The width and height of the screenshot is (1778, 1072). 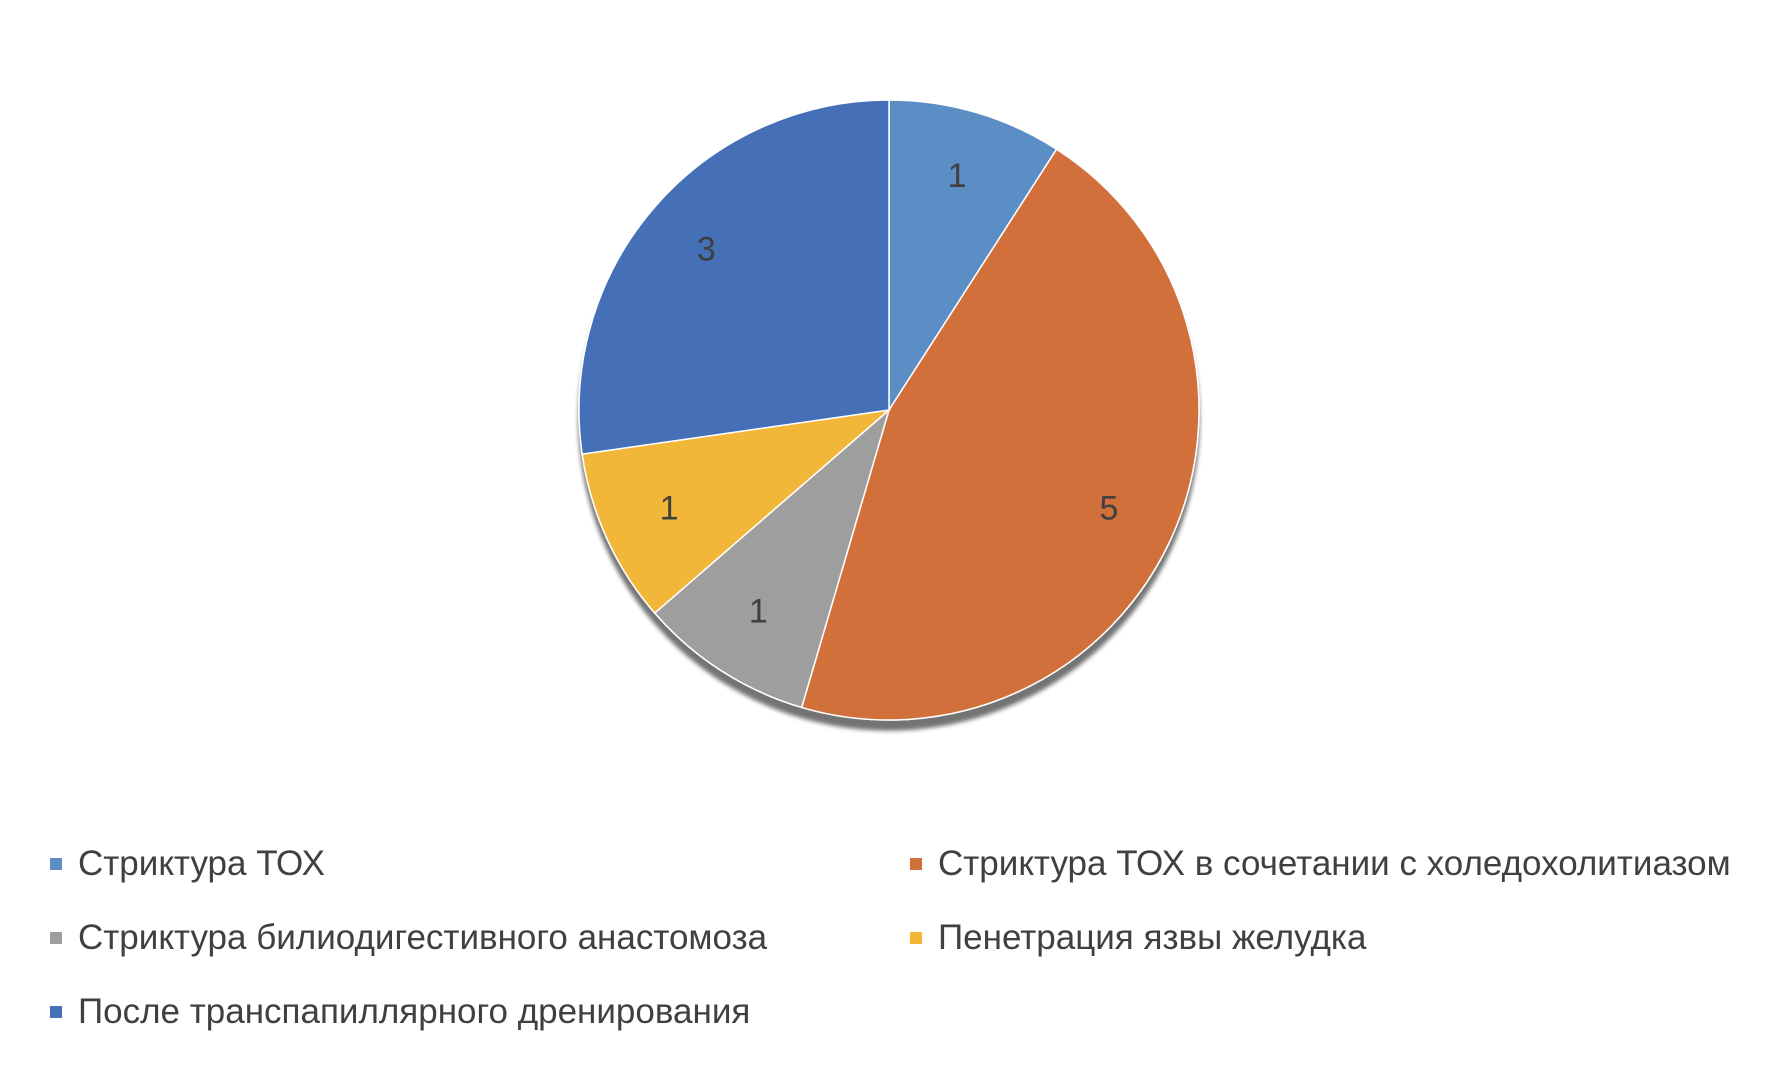 I want to click on slice-data-label-1: 1, so click(x=957, y=176).